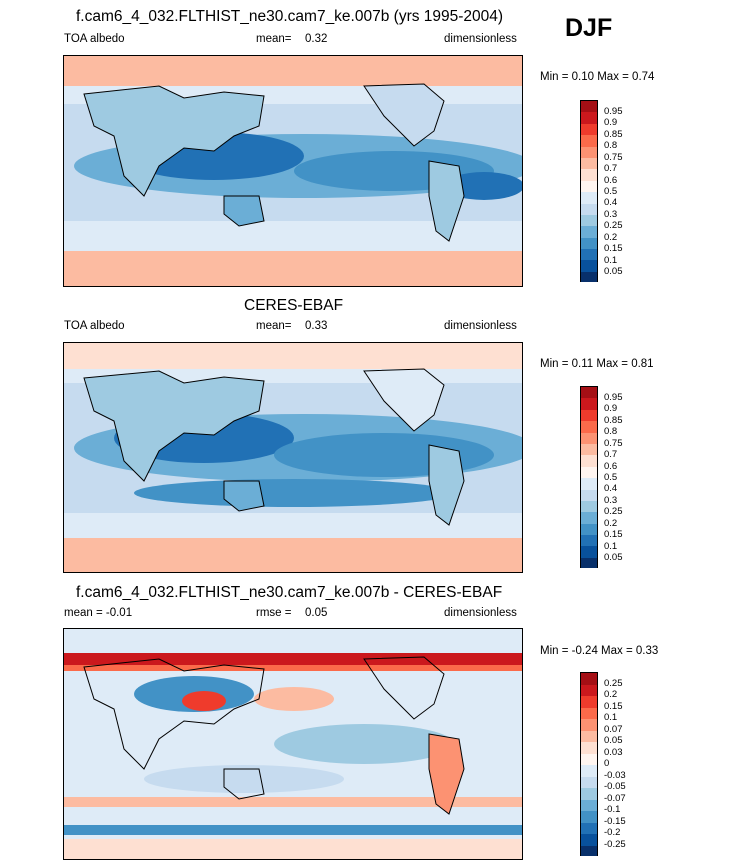  I want to click on panel2-units-label: dimensionless, so click(480, 326).